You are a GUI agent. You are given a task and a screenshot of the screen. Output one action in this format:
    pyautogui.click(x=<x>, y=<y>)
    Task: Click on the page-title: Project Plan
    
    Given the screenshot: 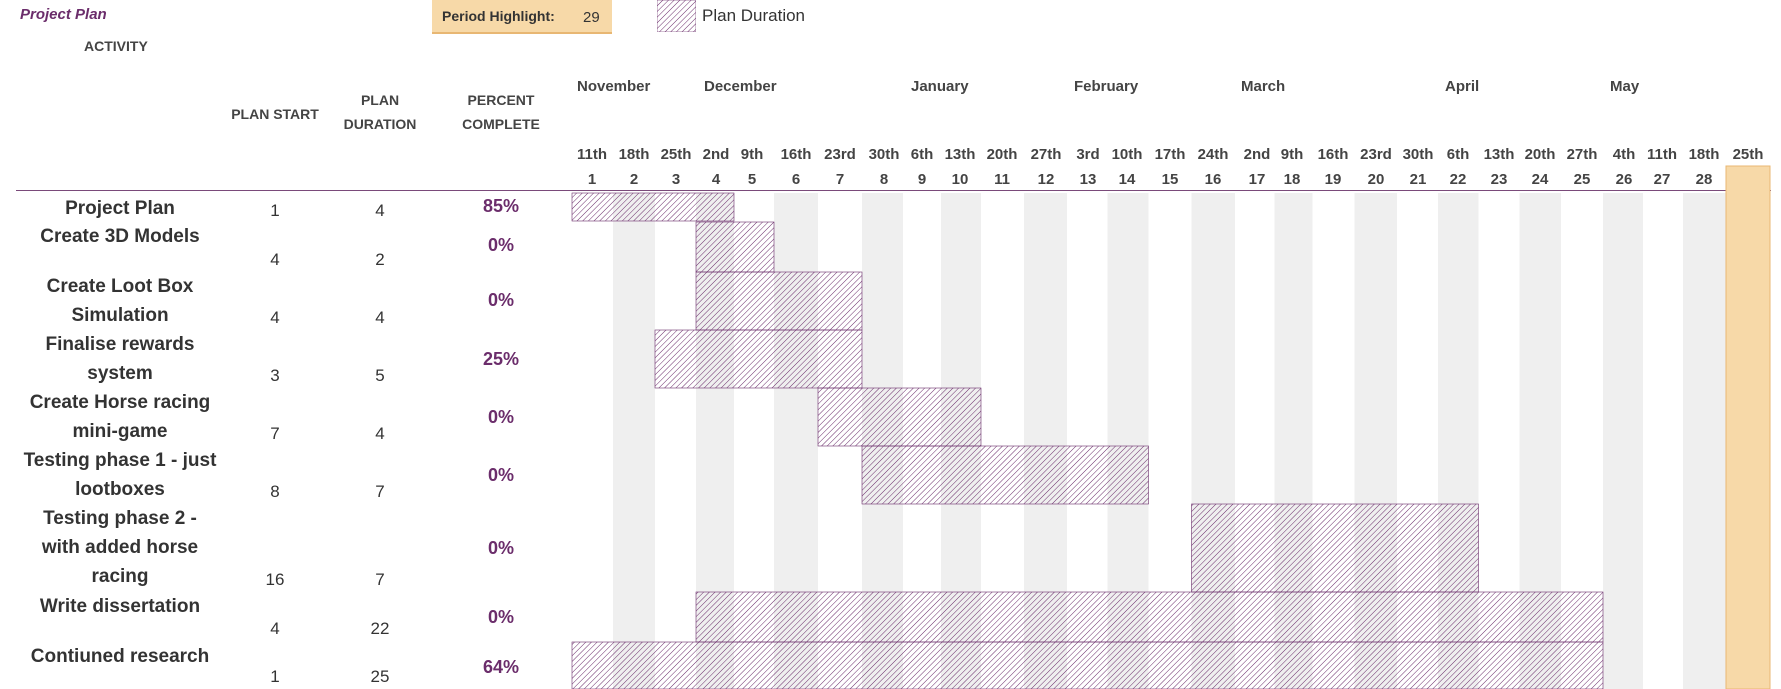 What is the action you would take?
    pyautogui.click(x=63, y=14)
    